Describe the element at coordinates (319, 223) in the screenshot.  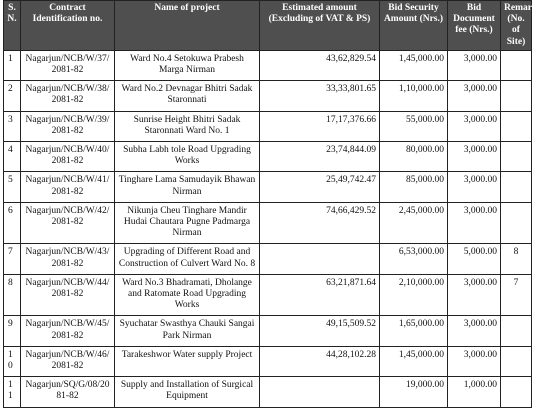
I see `table-cell: 74,66,429.52` at that location.